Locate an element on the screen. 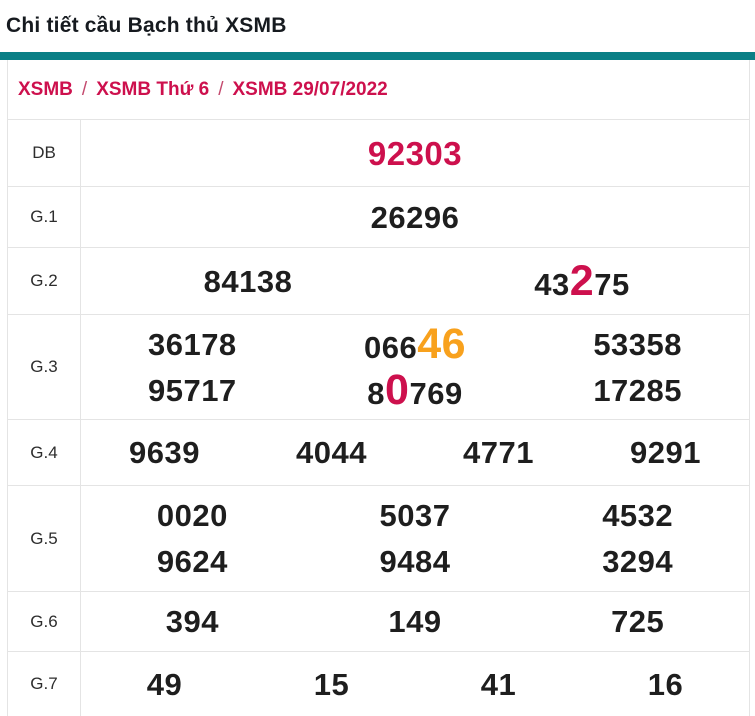  prize-cell: 149 is located at coordinates (415, 621).